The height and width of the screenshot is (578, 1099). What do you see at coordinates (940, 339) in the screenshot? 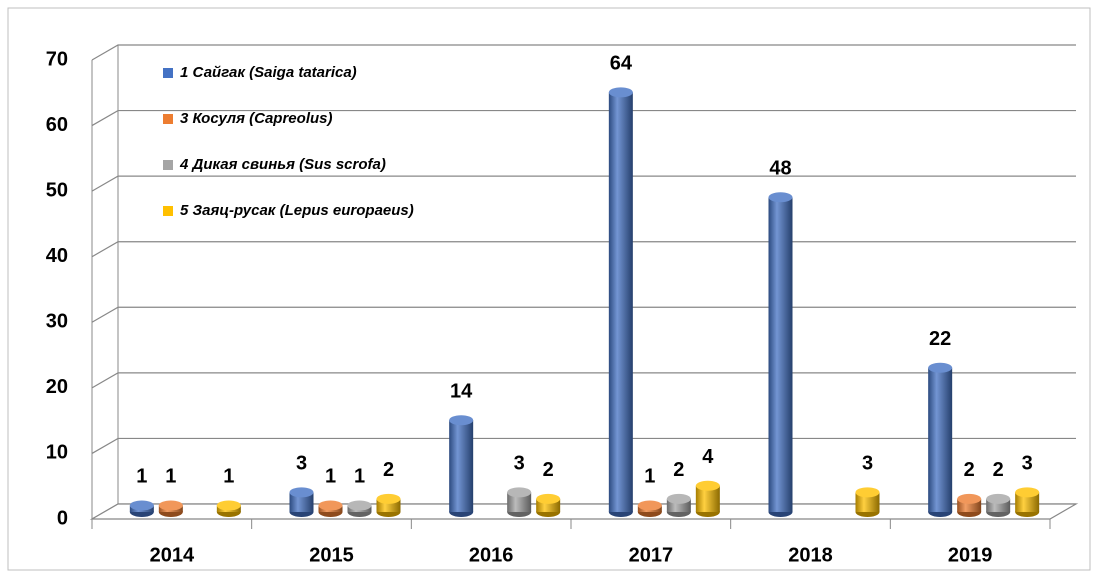
I see `value-label: 22` at bounding box center [940, 339].